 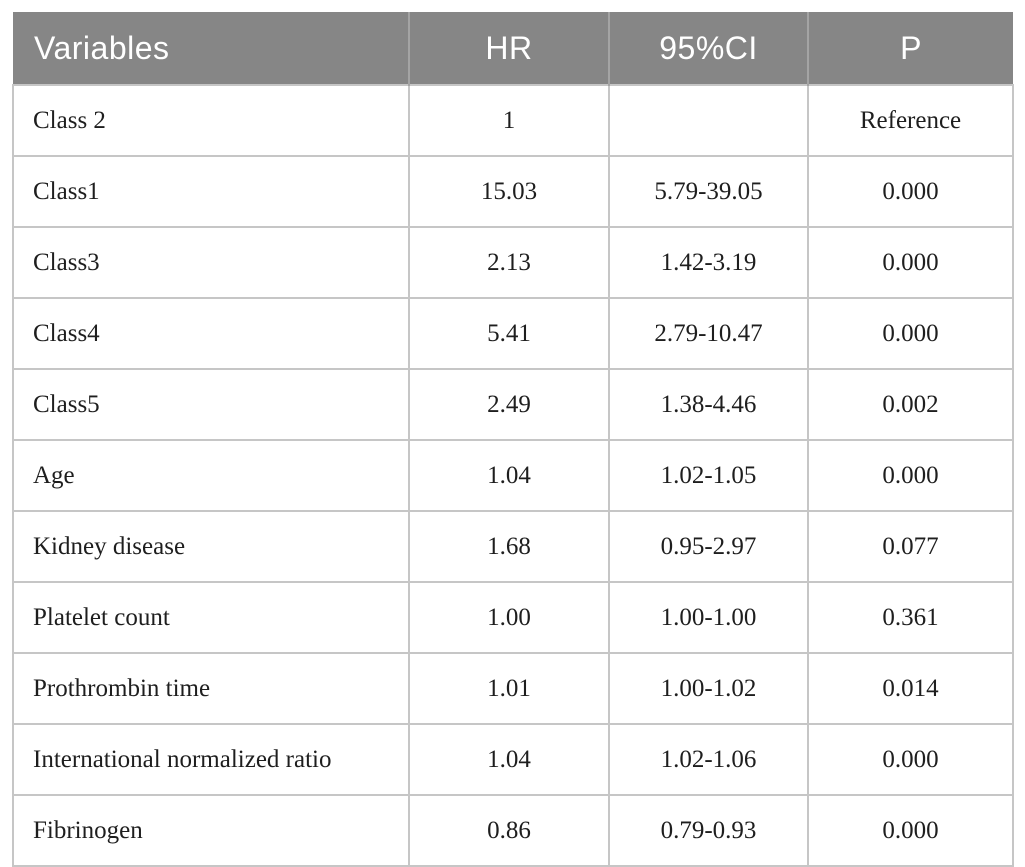 I want to click on table-row: Class1 15.03 5.79-39.05 0.000, so click(x=513, y=191).